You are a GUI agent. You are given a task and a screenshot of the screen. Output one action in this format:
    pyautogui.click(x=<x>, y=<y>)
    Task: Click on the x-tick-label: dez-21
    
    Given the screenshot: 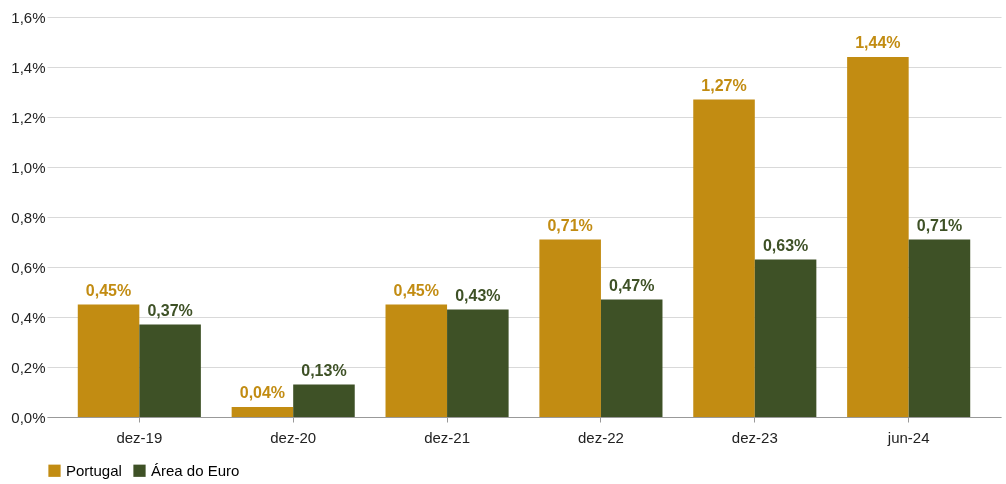 What is the action you would take?
    pyautogui.click(x=447, y=437)
    